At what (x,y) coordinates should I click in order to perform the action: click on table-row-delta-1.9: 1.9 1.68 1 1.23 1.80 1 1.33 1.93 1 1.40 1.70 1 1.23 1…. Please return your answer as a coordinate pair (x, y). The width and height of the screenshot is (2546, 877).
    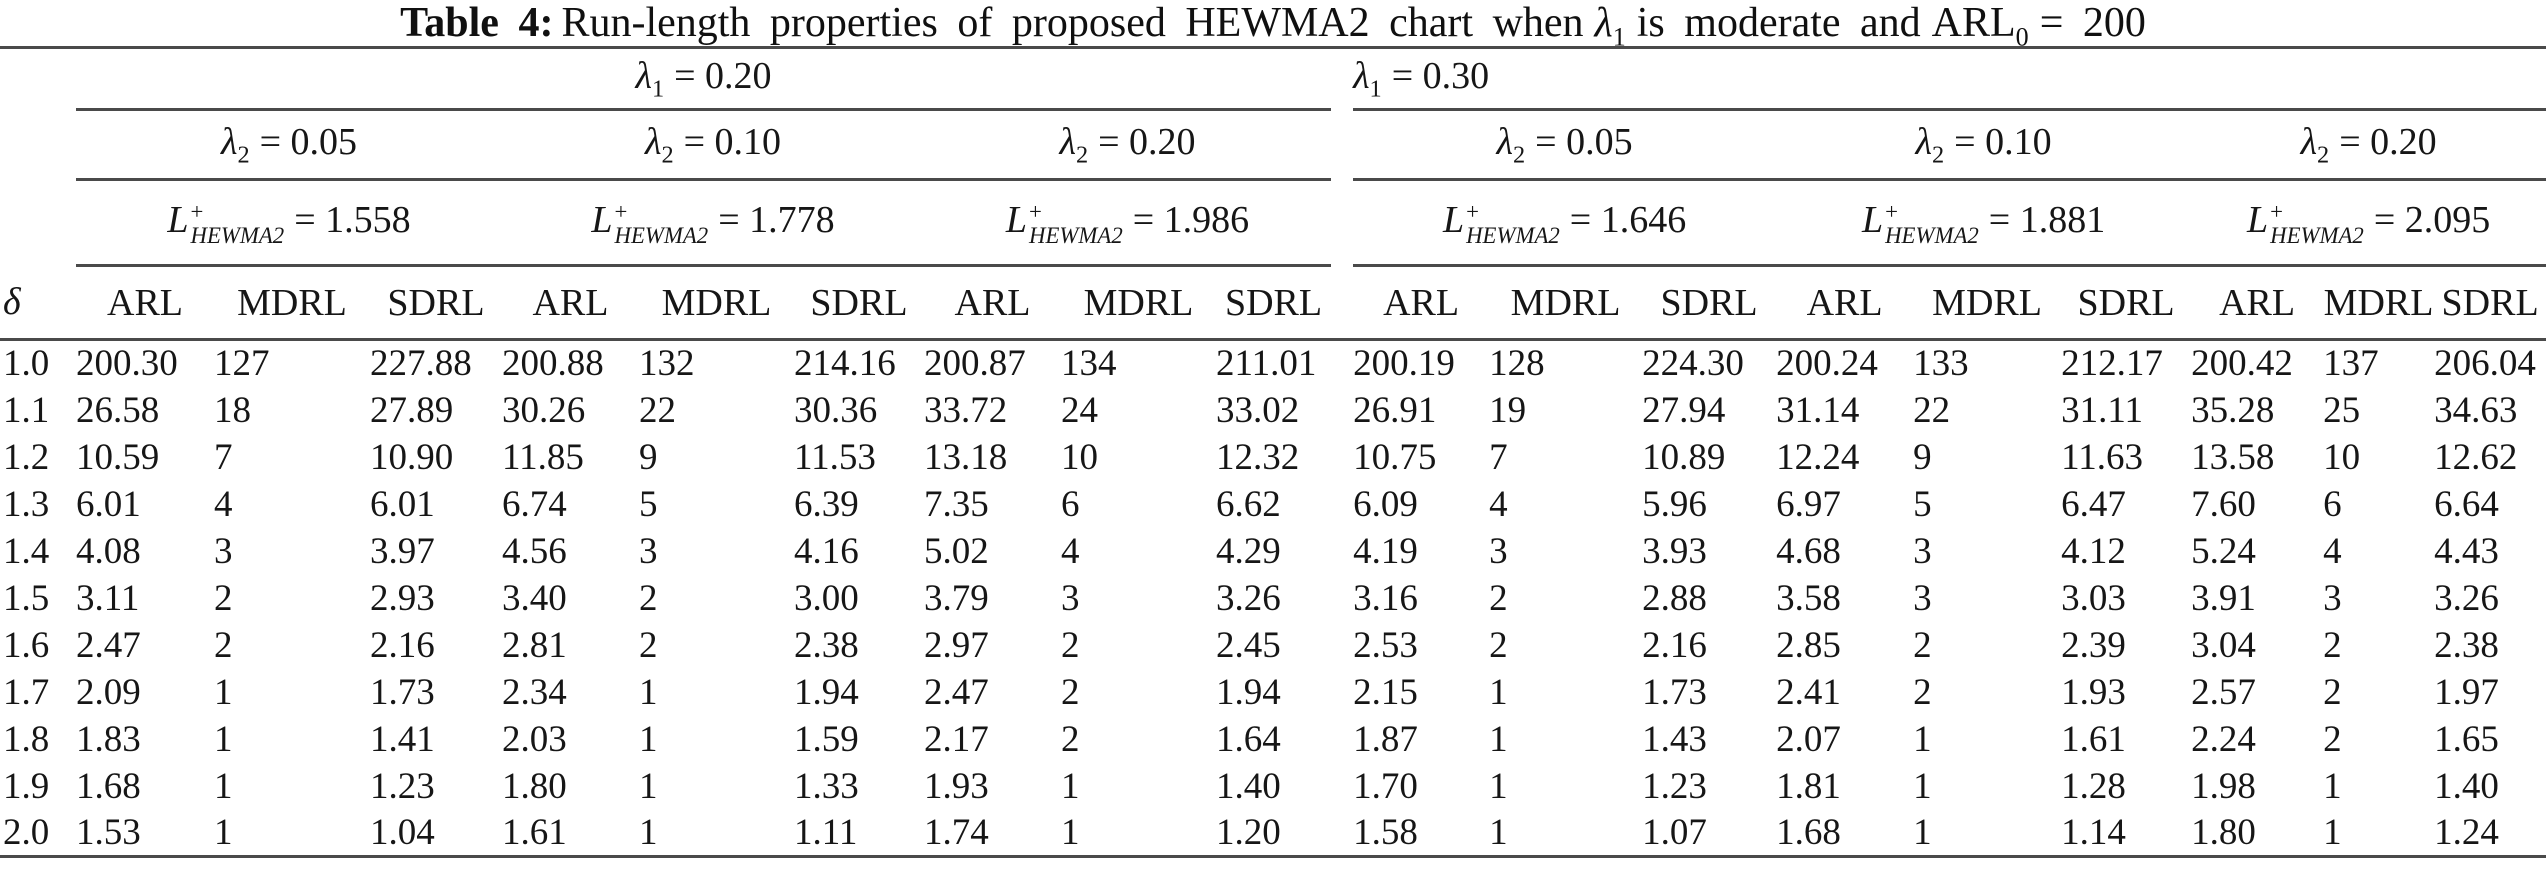
    Looking at the image, I should click on (1273, 786).